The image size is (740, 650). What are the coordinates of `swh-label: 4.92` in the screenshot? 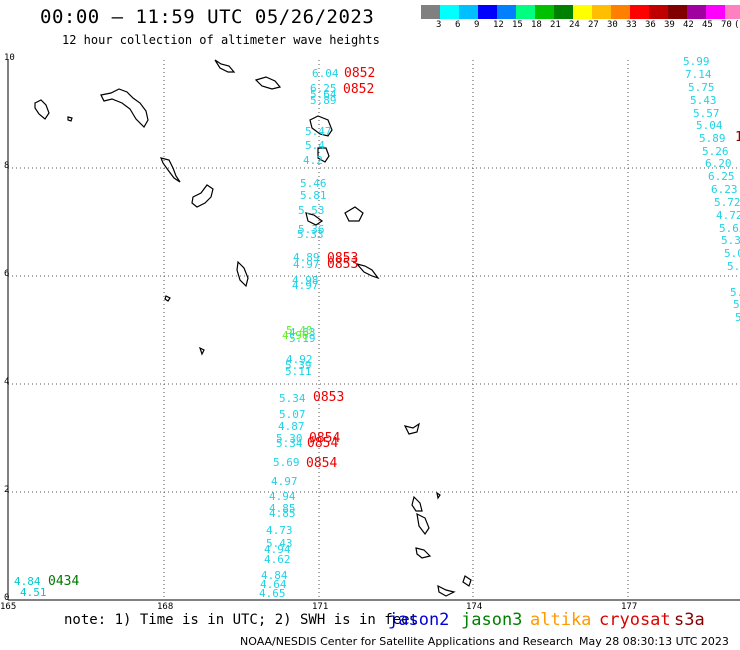 It's located at (299, 359).